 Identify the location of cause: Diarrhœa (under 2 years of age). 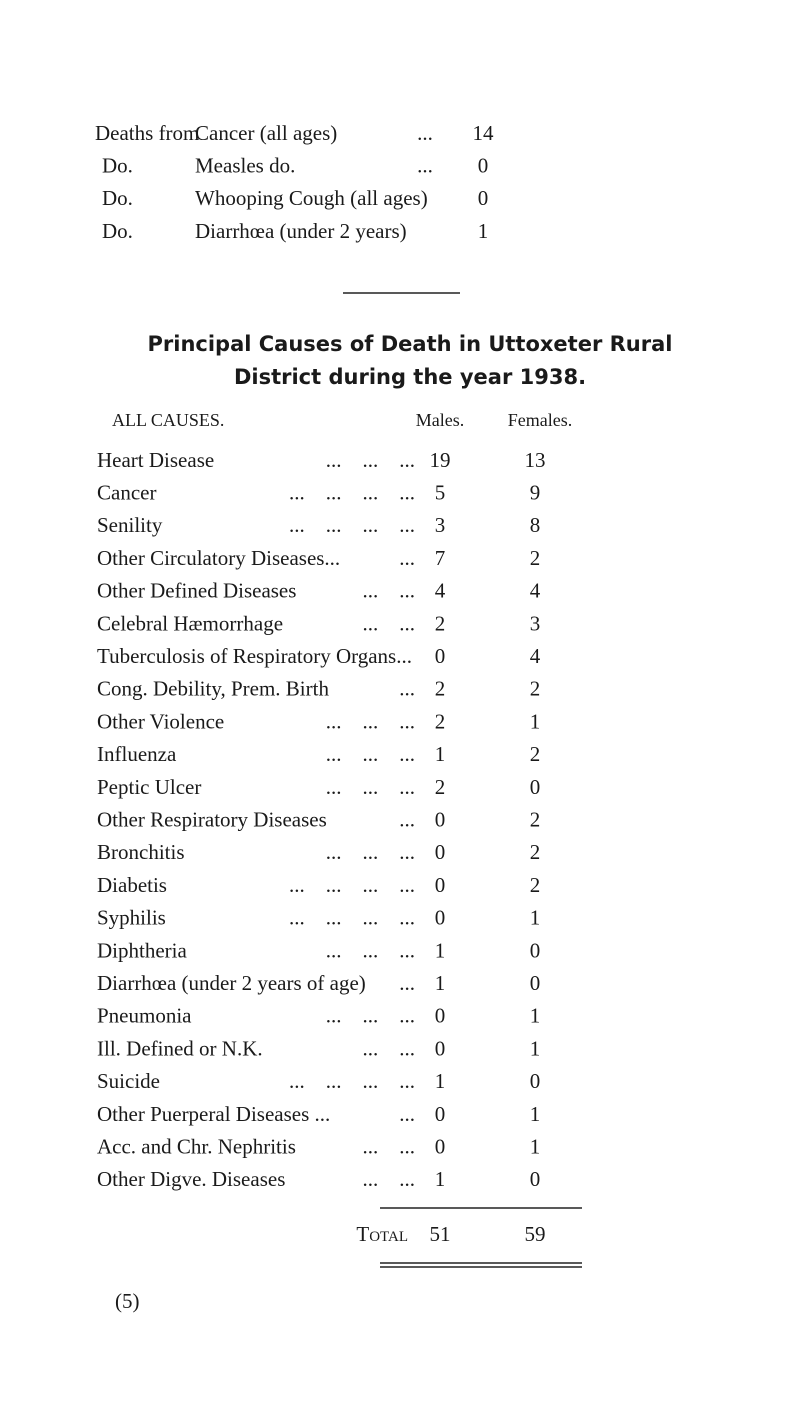
(231, 983).